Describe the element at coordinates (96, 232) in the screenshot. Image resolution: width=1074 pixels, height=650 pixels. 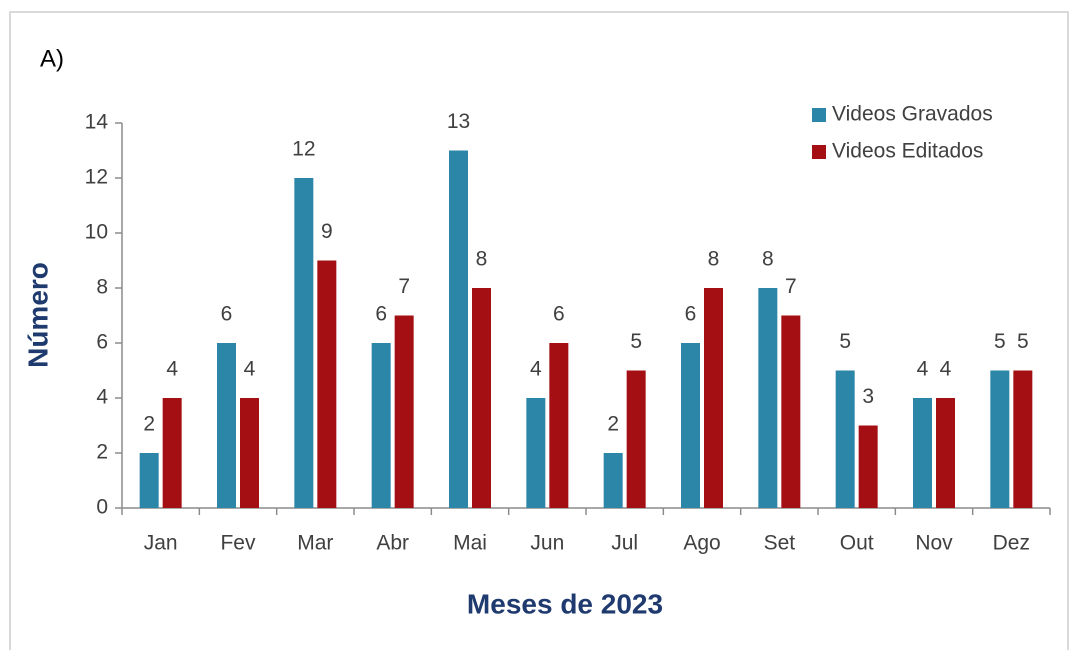
I see `y-tick-label: 10` at that location.